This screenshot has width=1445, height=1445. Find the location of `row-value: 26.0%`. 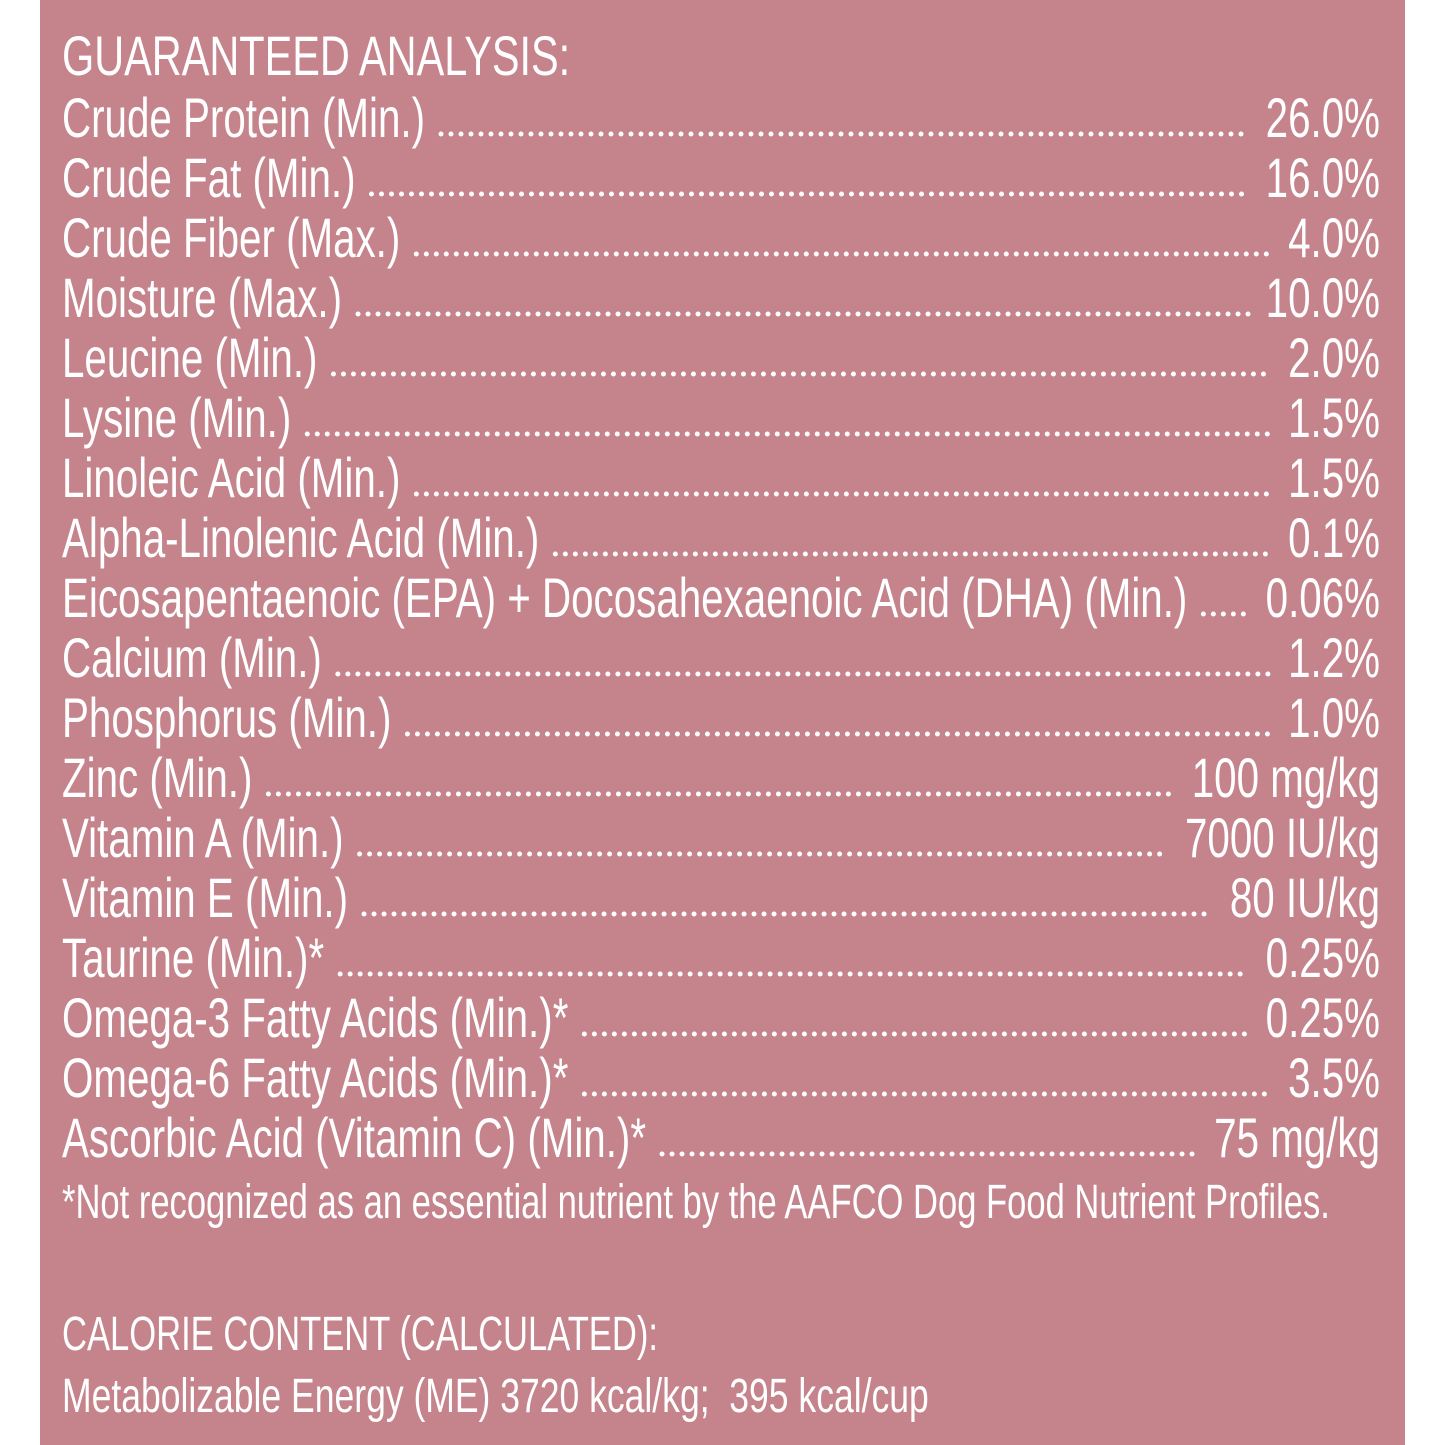

row-value: 26.0% is located at coordinates (1323, 117).